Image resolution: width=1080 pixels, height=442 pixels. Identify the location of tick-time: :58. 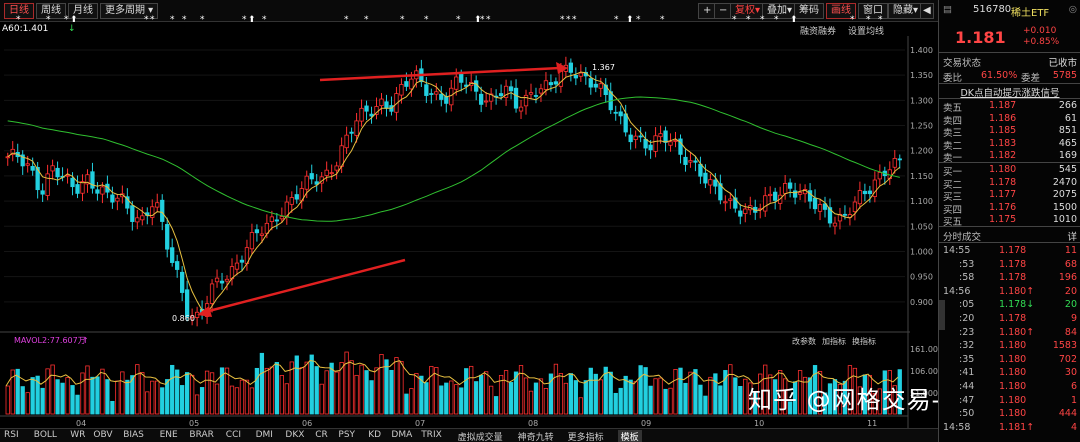
(967, 278).